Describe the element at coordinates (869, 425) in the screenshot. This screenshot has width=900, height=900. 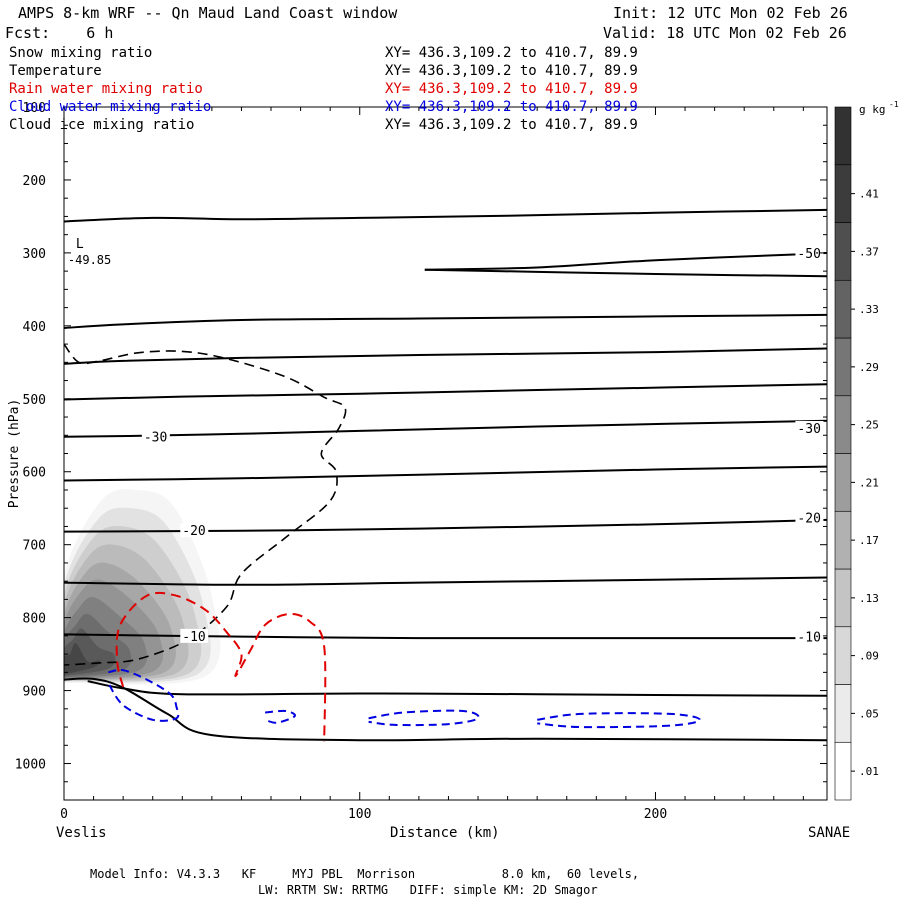
I see `colorbar-tick-label-6: .25` at that location.